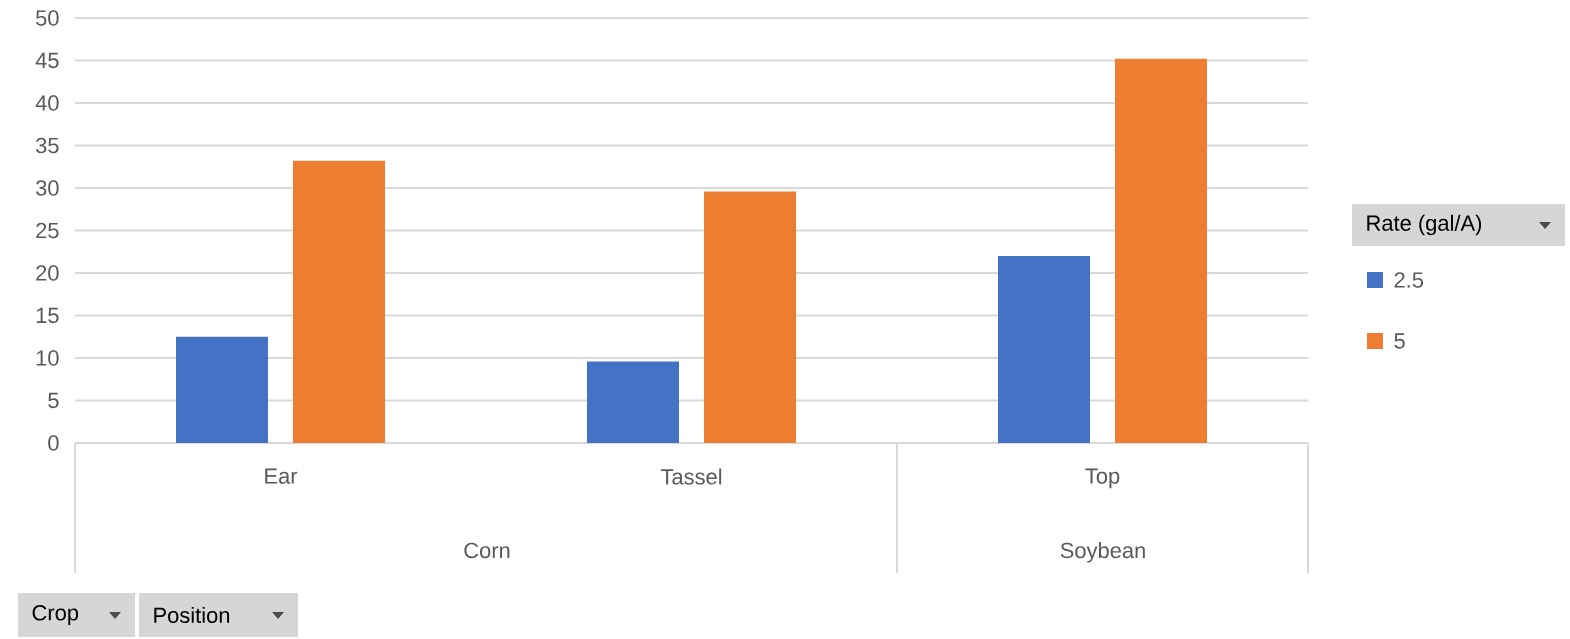 This screenshot has height=639, width=1570. What do you see at coordinates (281, 476) in the screenshot?
I see `x-tick-label: Ear` at bounding box center [281, 476].